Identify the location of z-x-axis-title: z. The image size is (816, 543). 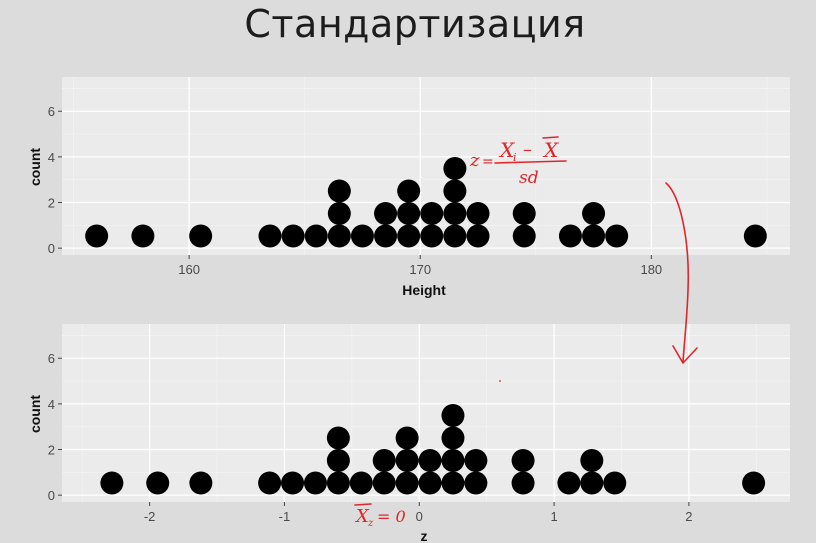
(424, 535).